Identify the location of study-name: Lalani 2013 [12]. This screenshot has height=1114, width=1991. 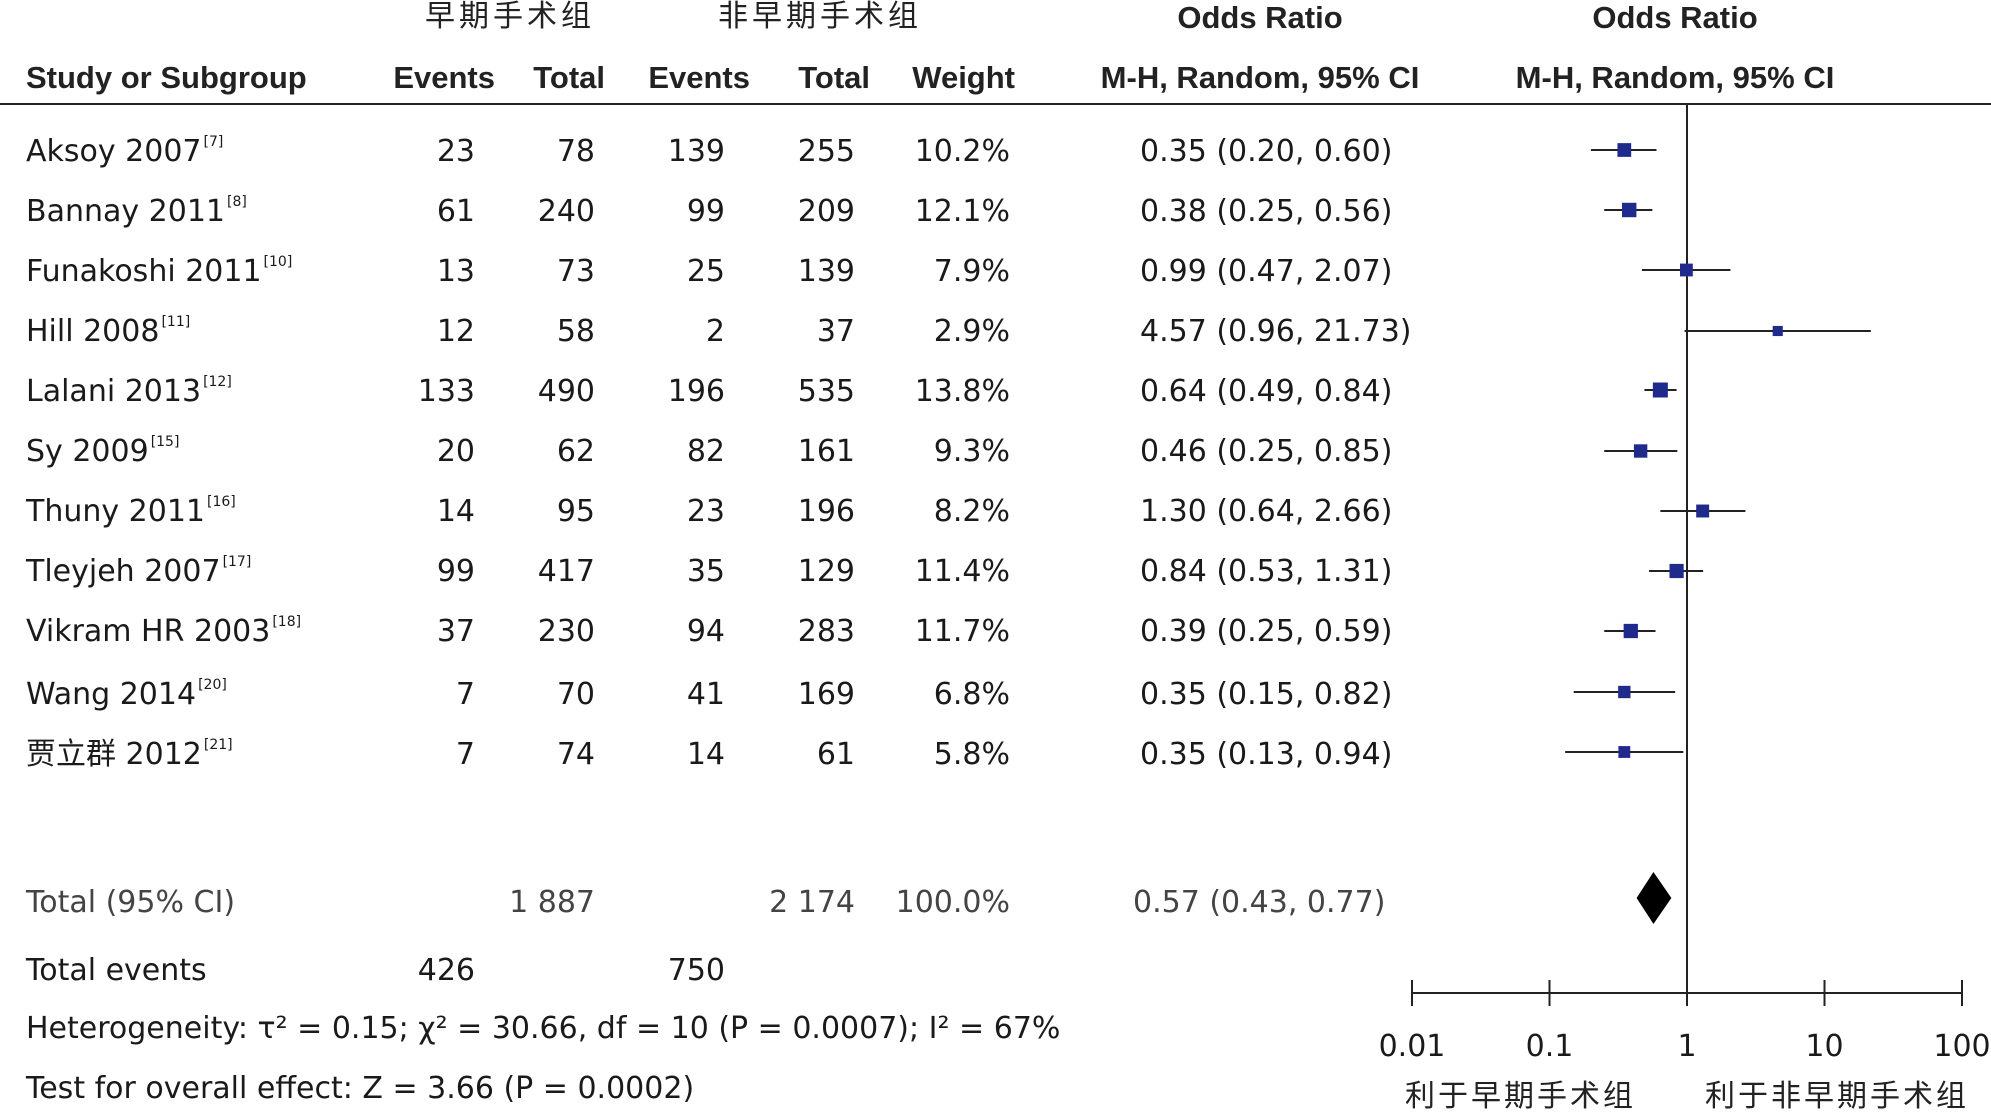
(129, 391).